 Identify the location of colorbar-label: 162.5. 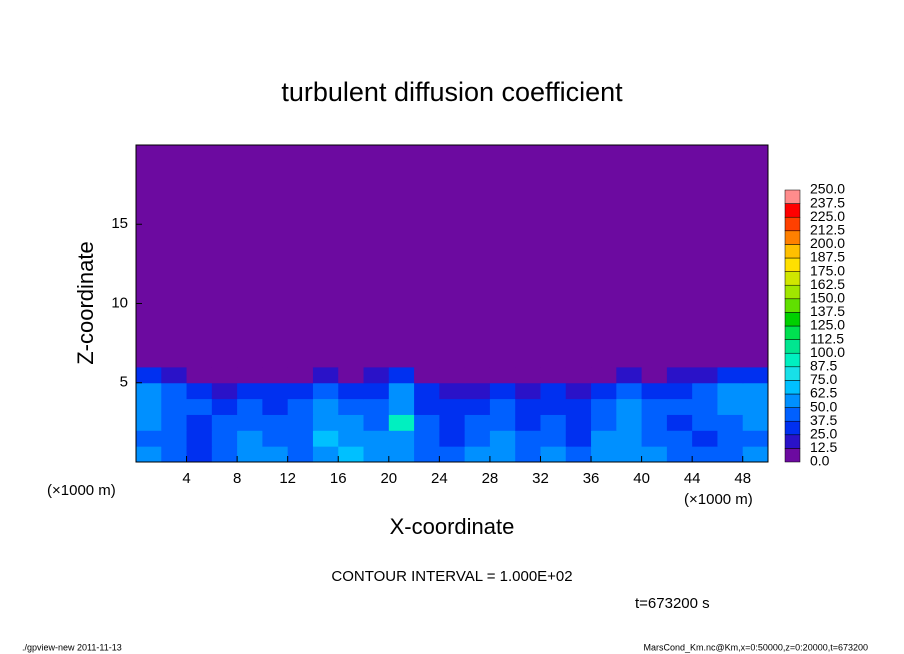
(827, 284).